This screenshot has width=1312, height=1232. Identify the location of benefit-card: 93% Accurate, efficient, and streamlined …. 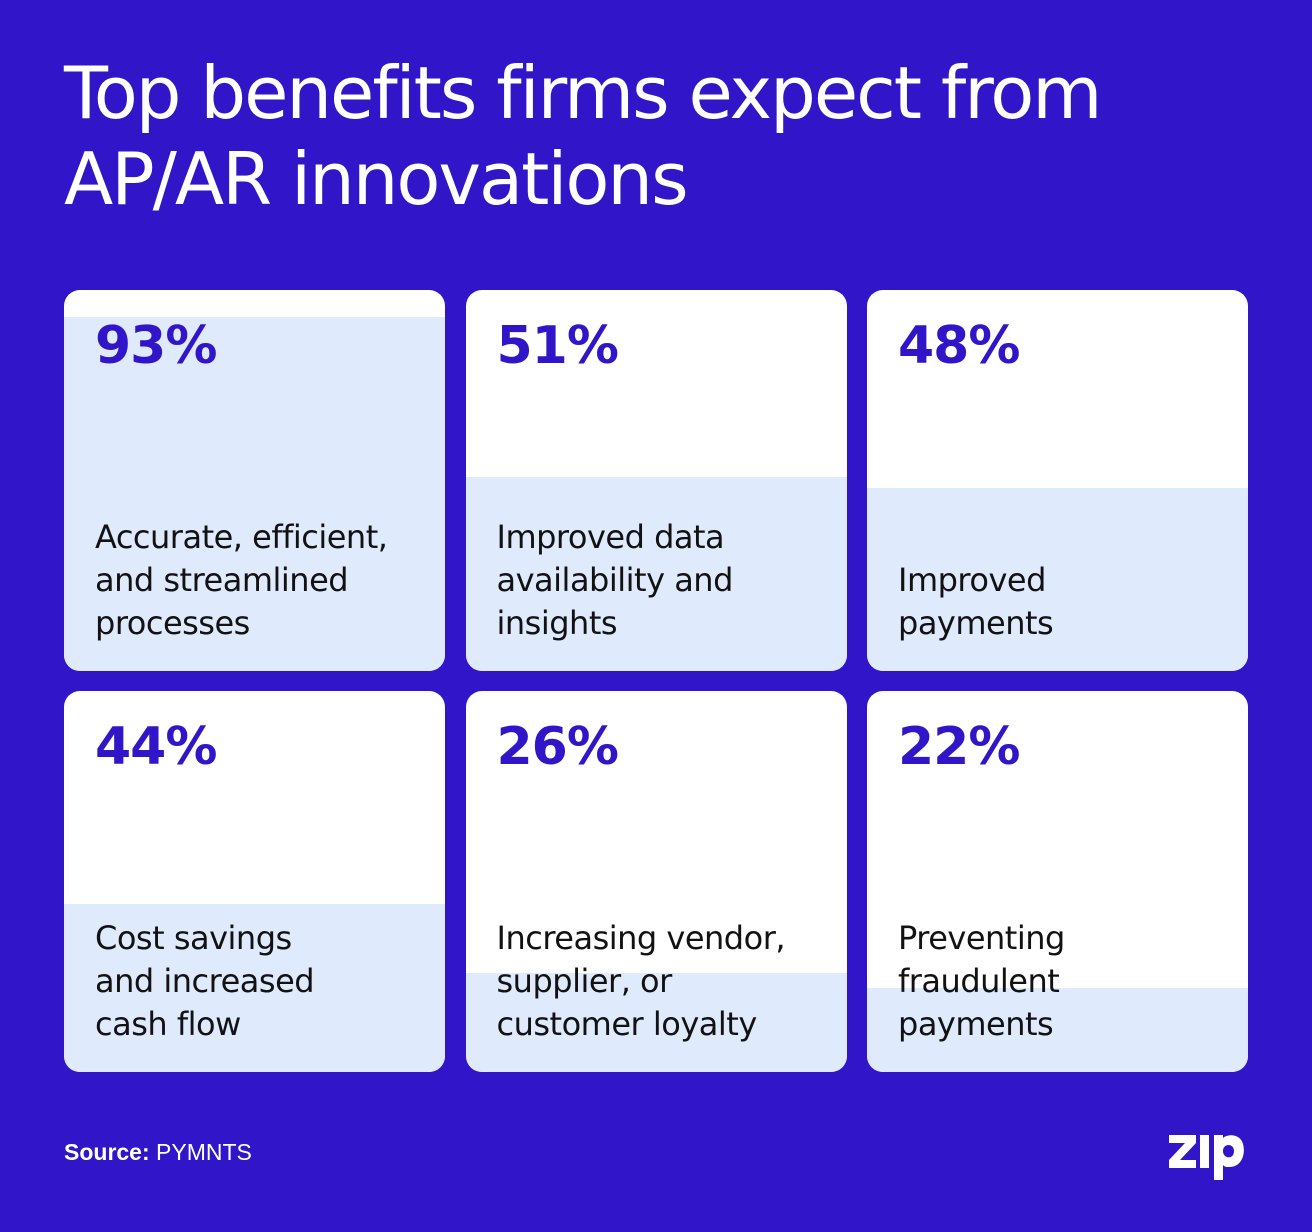
(254, 480).